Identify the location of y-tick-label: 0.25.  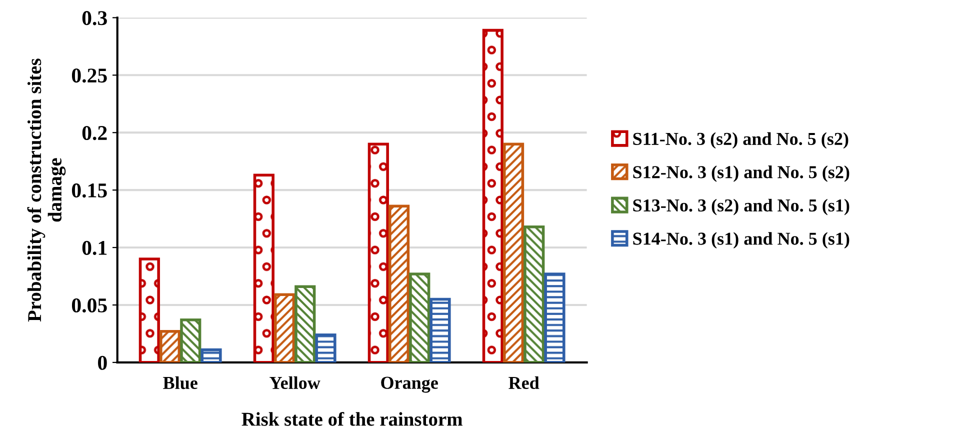
(89, 75).